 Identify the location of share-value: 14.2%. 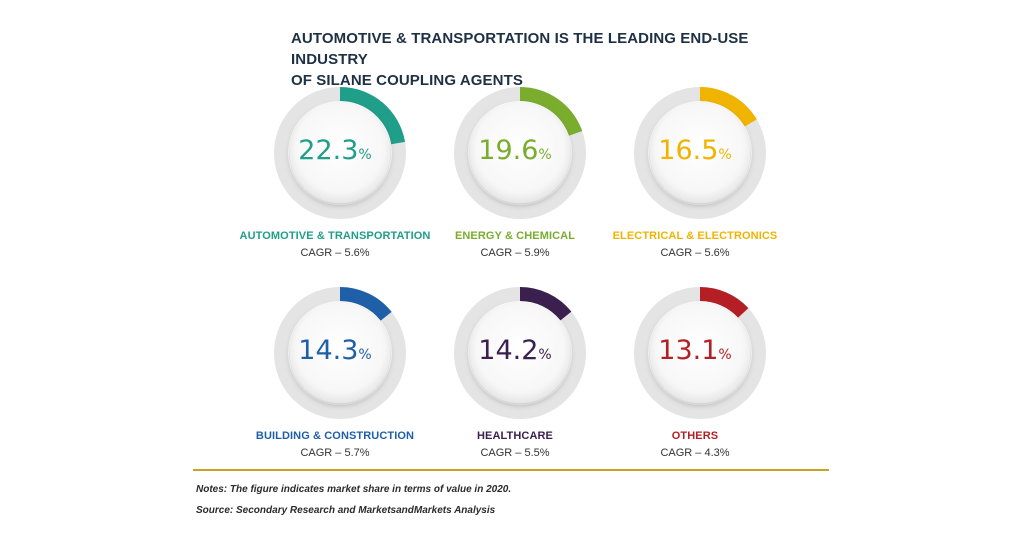
(515, 350).